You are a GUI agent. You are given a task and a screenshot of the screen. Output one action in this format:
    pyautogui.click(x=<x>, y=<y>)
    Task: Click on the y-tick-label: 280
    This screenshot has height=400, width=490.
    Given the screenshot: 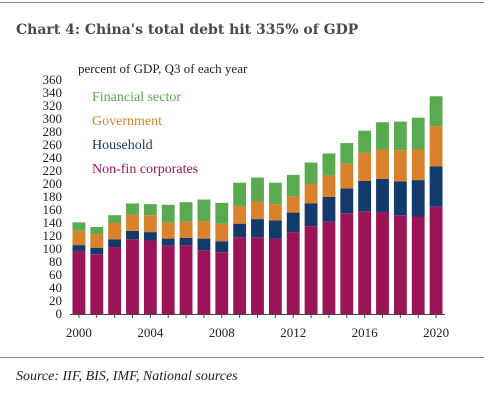 What is the action you would take?
    pyautogui.click(x=53, y=131)
    